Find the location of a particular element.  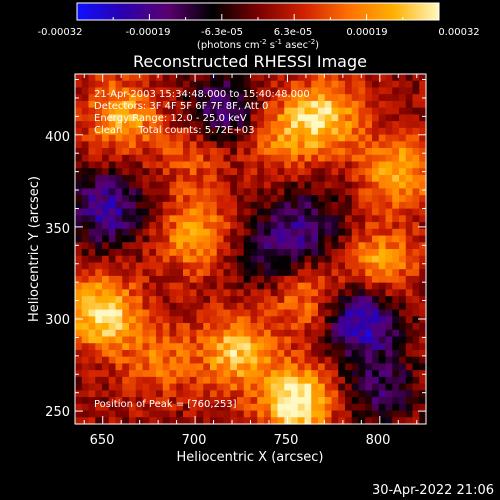

annotation-energy: Energy Range: 12.0 - 25.0 keV is located at coordinates (170, 118).